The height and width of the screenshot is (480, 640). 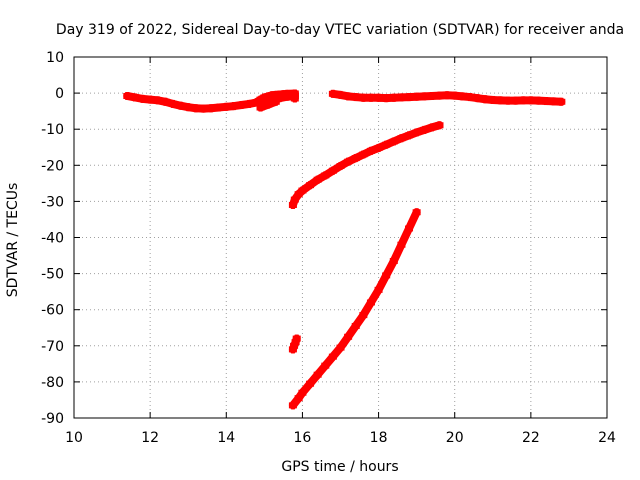 I want to click on y-tick-label: -30, so click(x=52, y=202).